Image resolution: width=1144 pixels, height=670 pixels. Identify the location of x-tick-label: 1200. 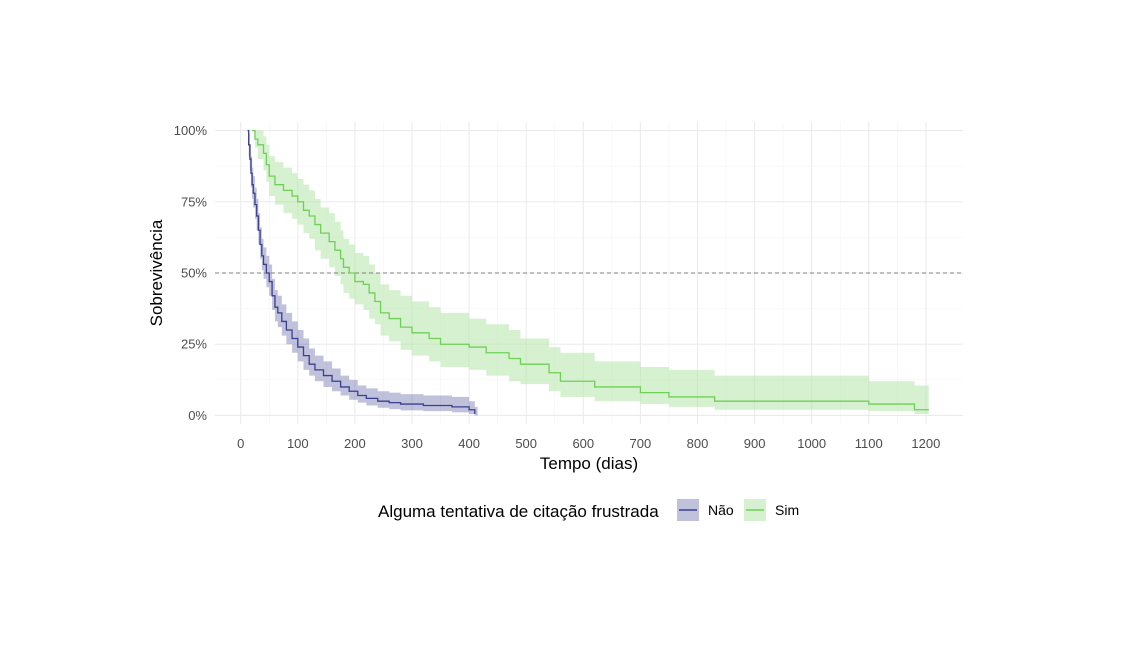
(925, 443).